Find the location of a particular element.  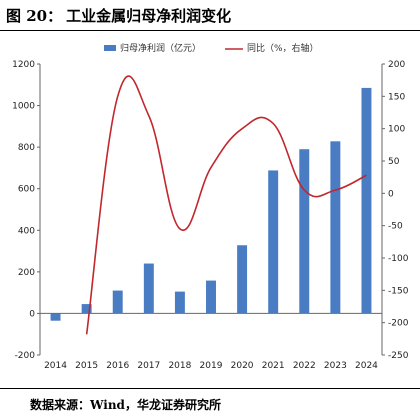

right-tick-label: -200 is located at coordinates (398, 324).